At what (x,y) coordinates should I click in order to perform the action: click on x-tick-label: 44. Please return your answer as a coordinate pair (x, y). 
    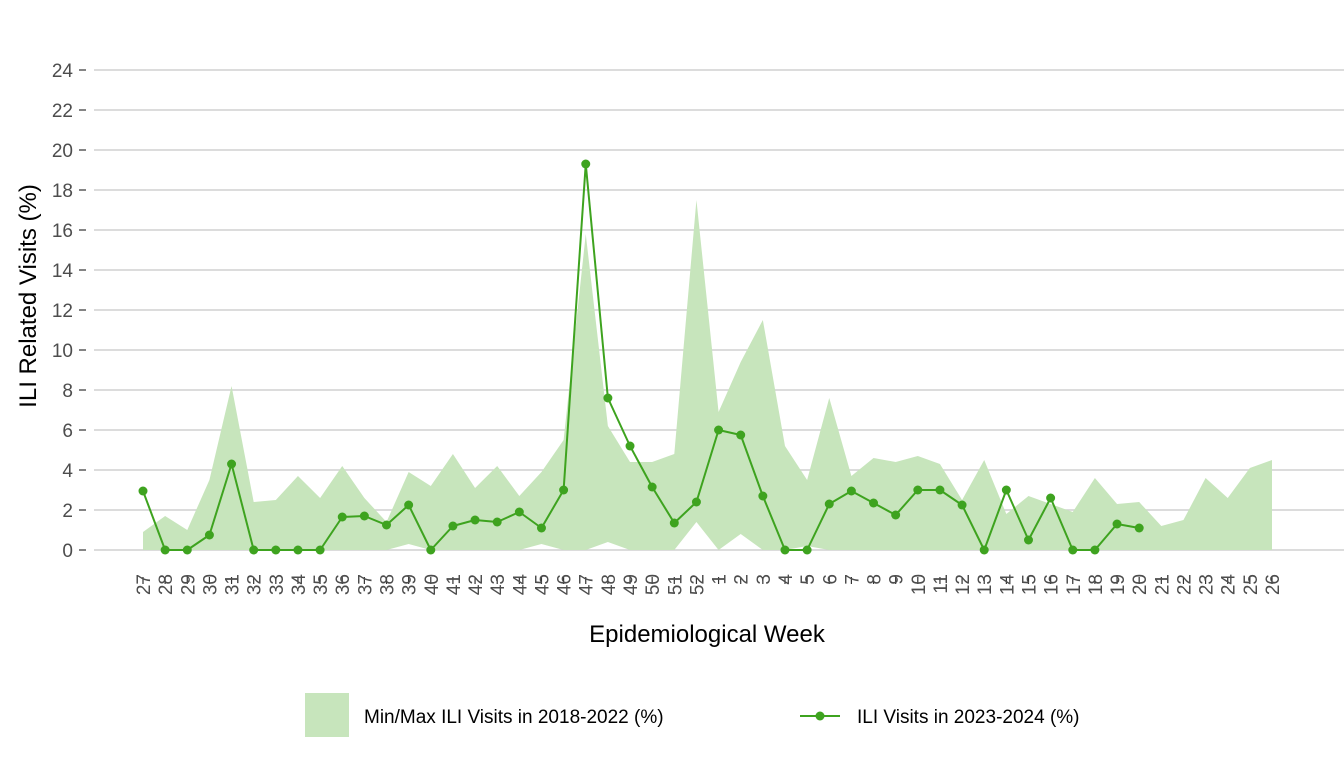
    Looking at the image, I should click on (520, 585).